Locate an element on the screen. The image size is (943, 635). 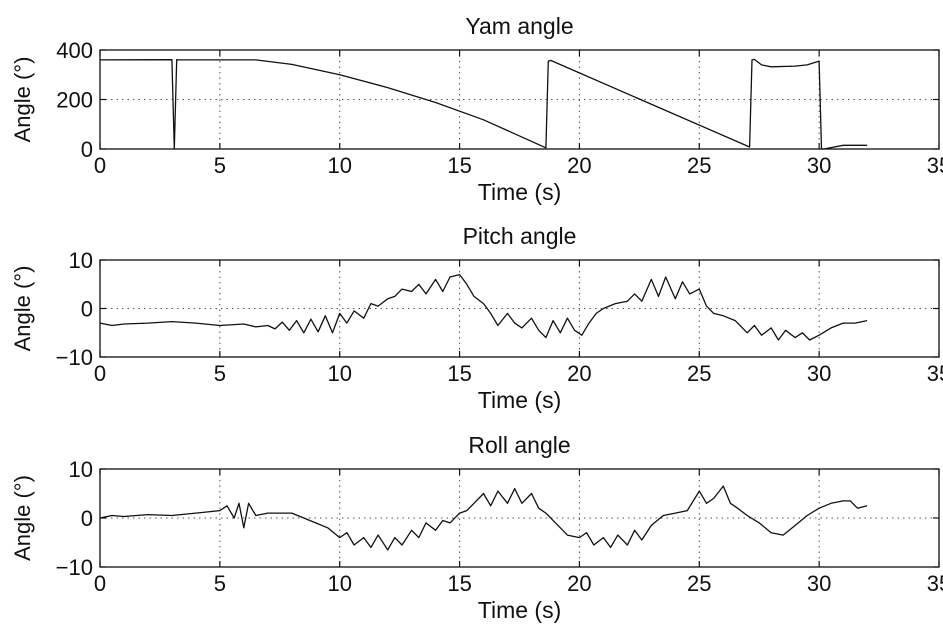
chart-title: Roll angle is located at coordinates (519, 445).